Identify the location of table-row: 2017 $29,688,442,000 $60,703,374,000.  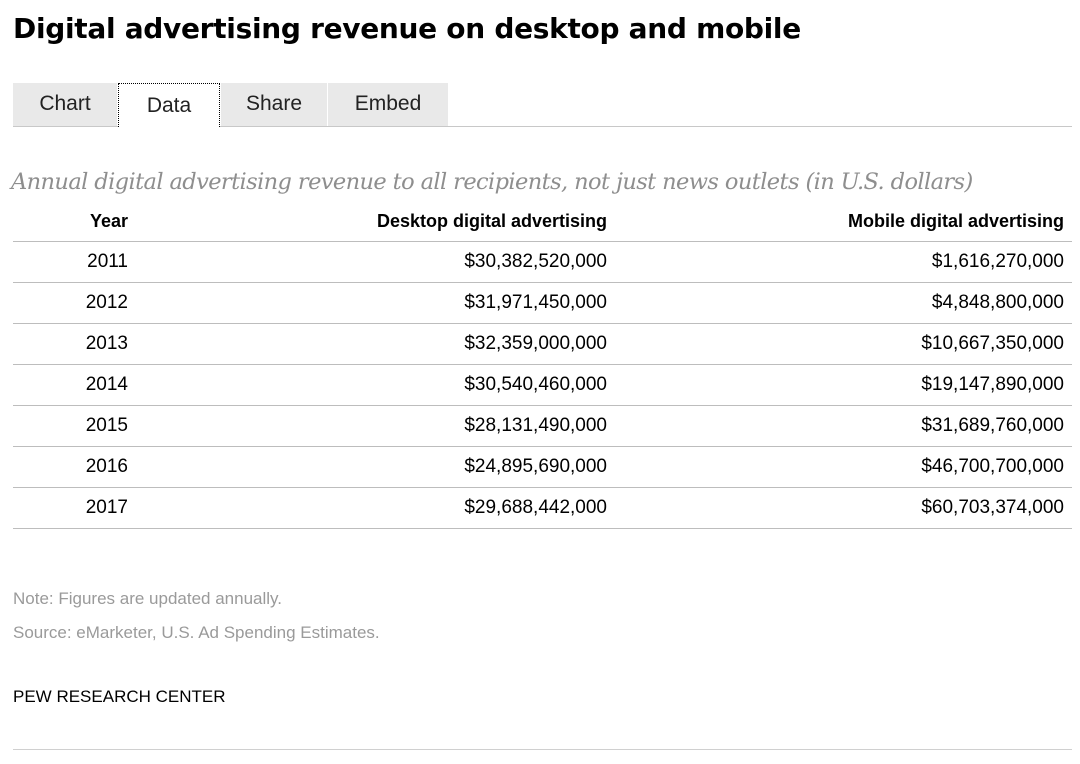
(542, 508).